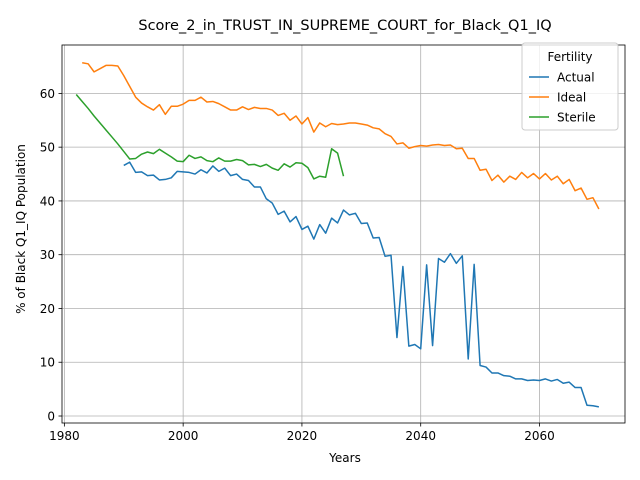  What do you see at coordinates (183, 436) in the screenshot?
I see `x-tick-label: 2000` at bounding box center [183, 436].